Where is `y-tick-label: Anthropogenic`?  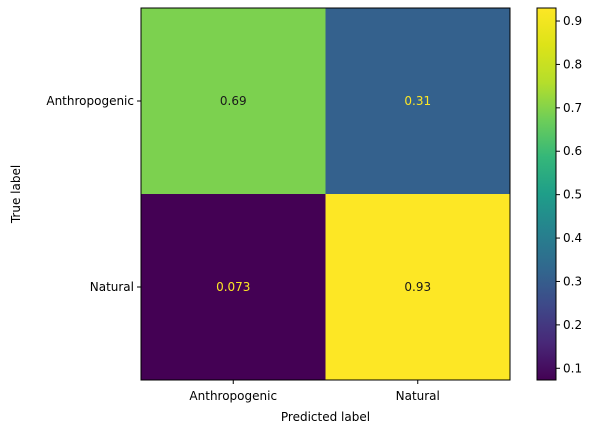
y-tick-label: Anthropogenic is located at coordinates (90, 101).